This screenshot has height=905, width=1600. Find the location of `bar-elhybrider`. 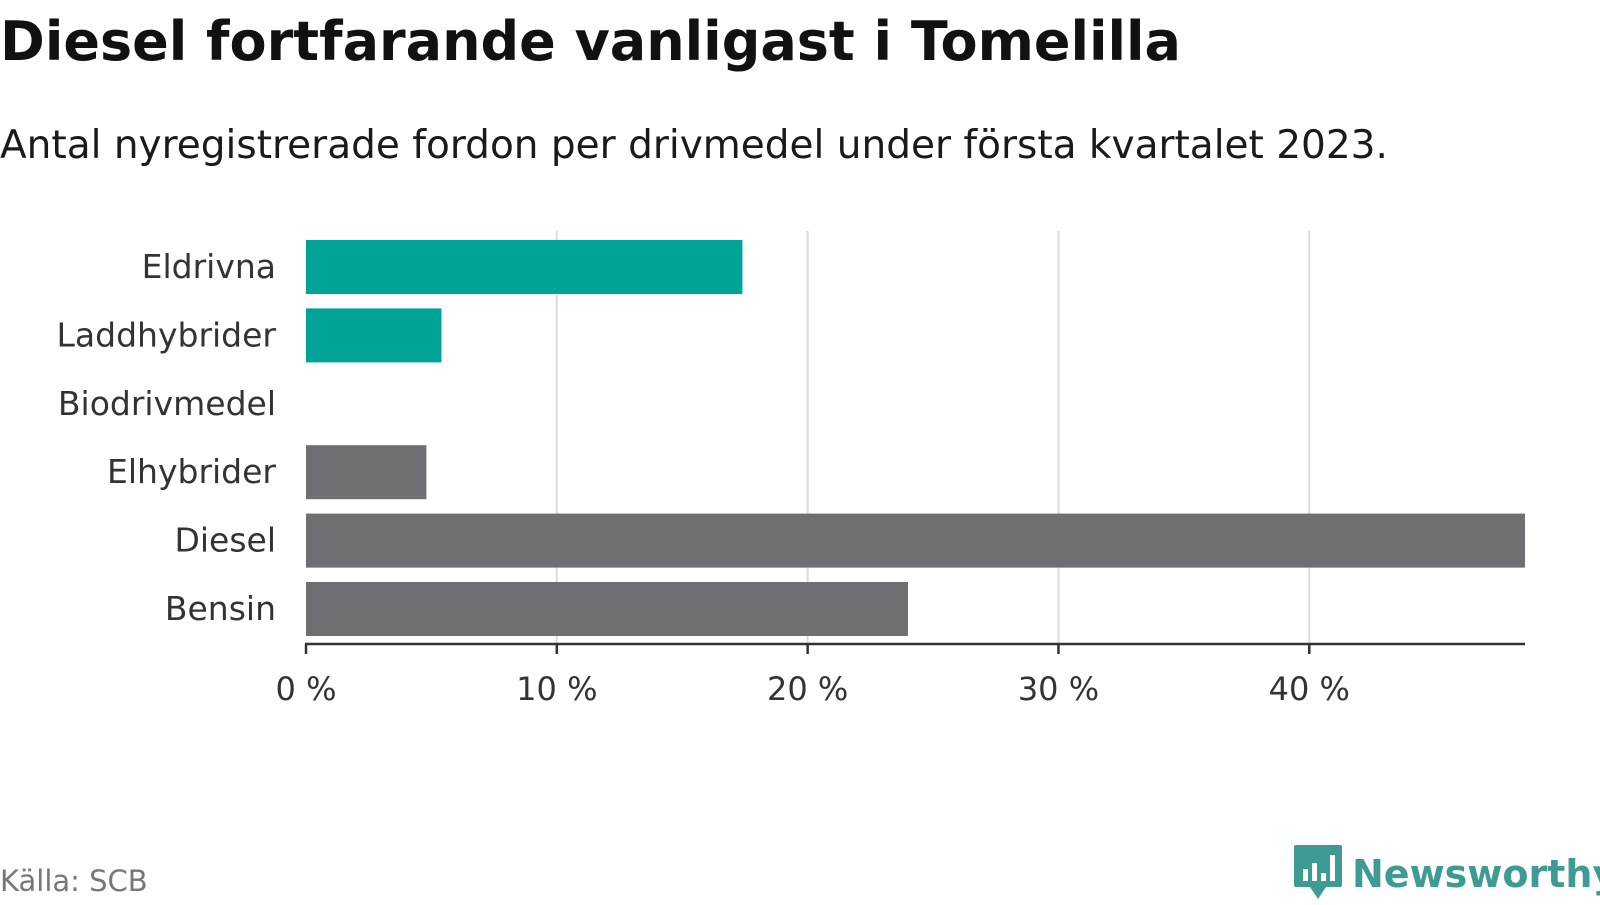

bar-elhybrider is located at coordinates (366, 472).